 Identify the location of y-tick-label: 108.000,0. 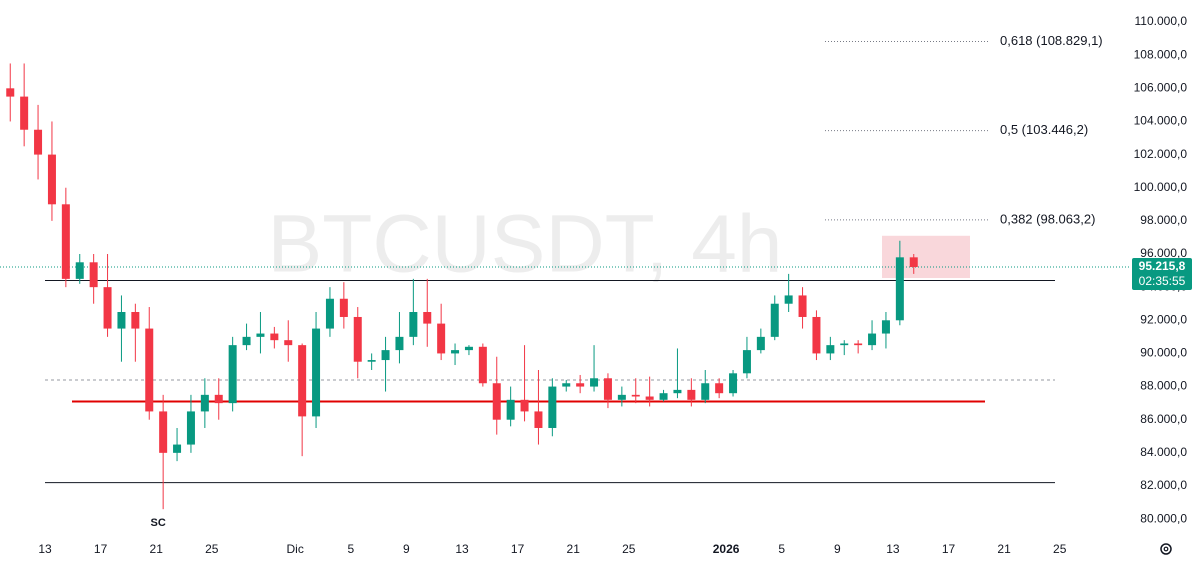
(1161, 54).